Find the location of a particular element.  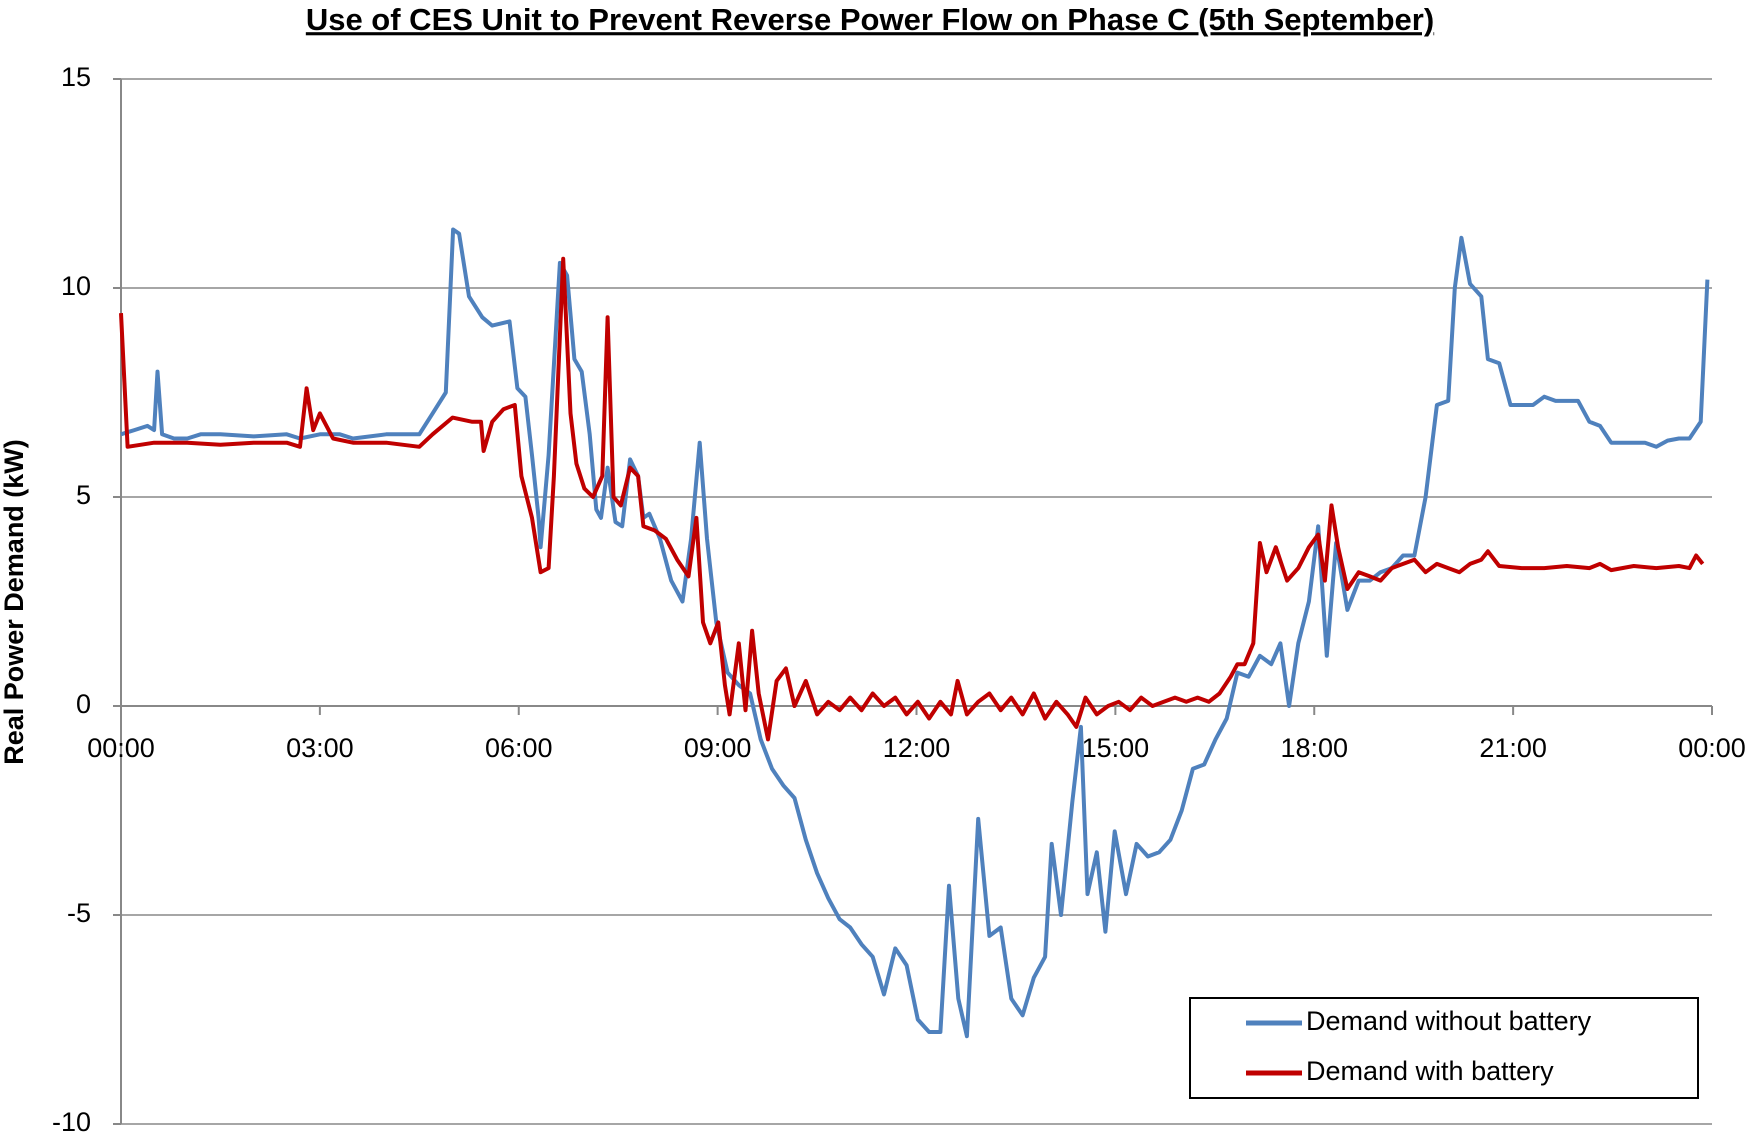

x-tick-label: 18:00 is located at coordinates (1314, 748).